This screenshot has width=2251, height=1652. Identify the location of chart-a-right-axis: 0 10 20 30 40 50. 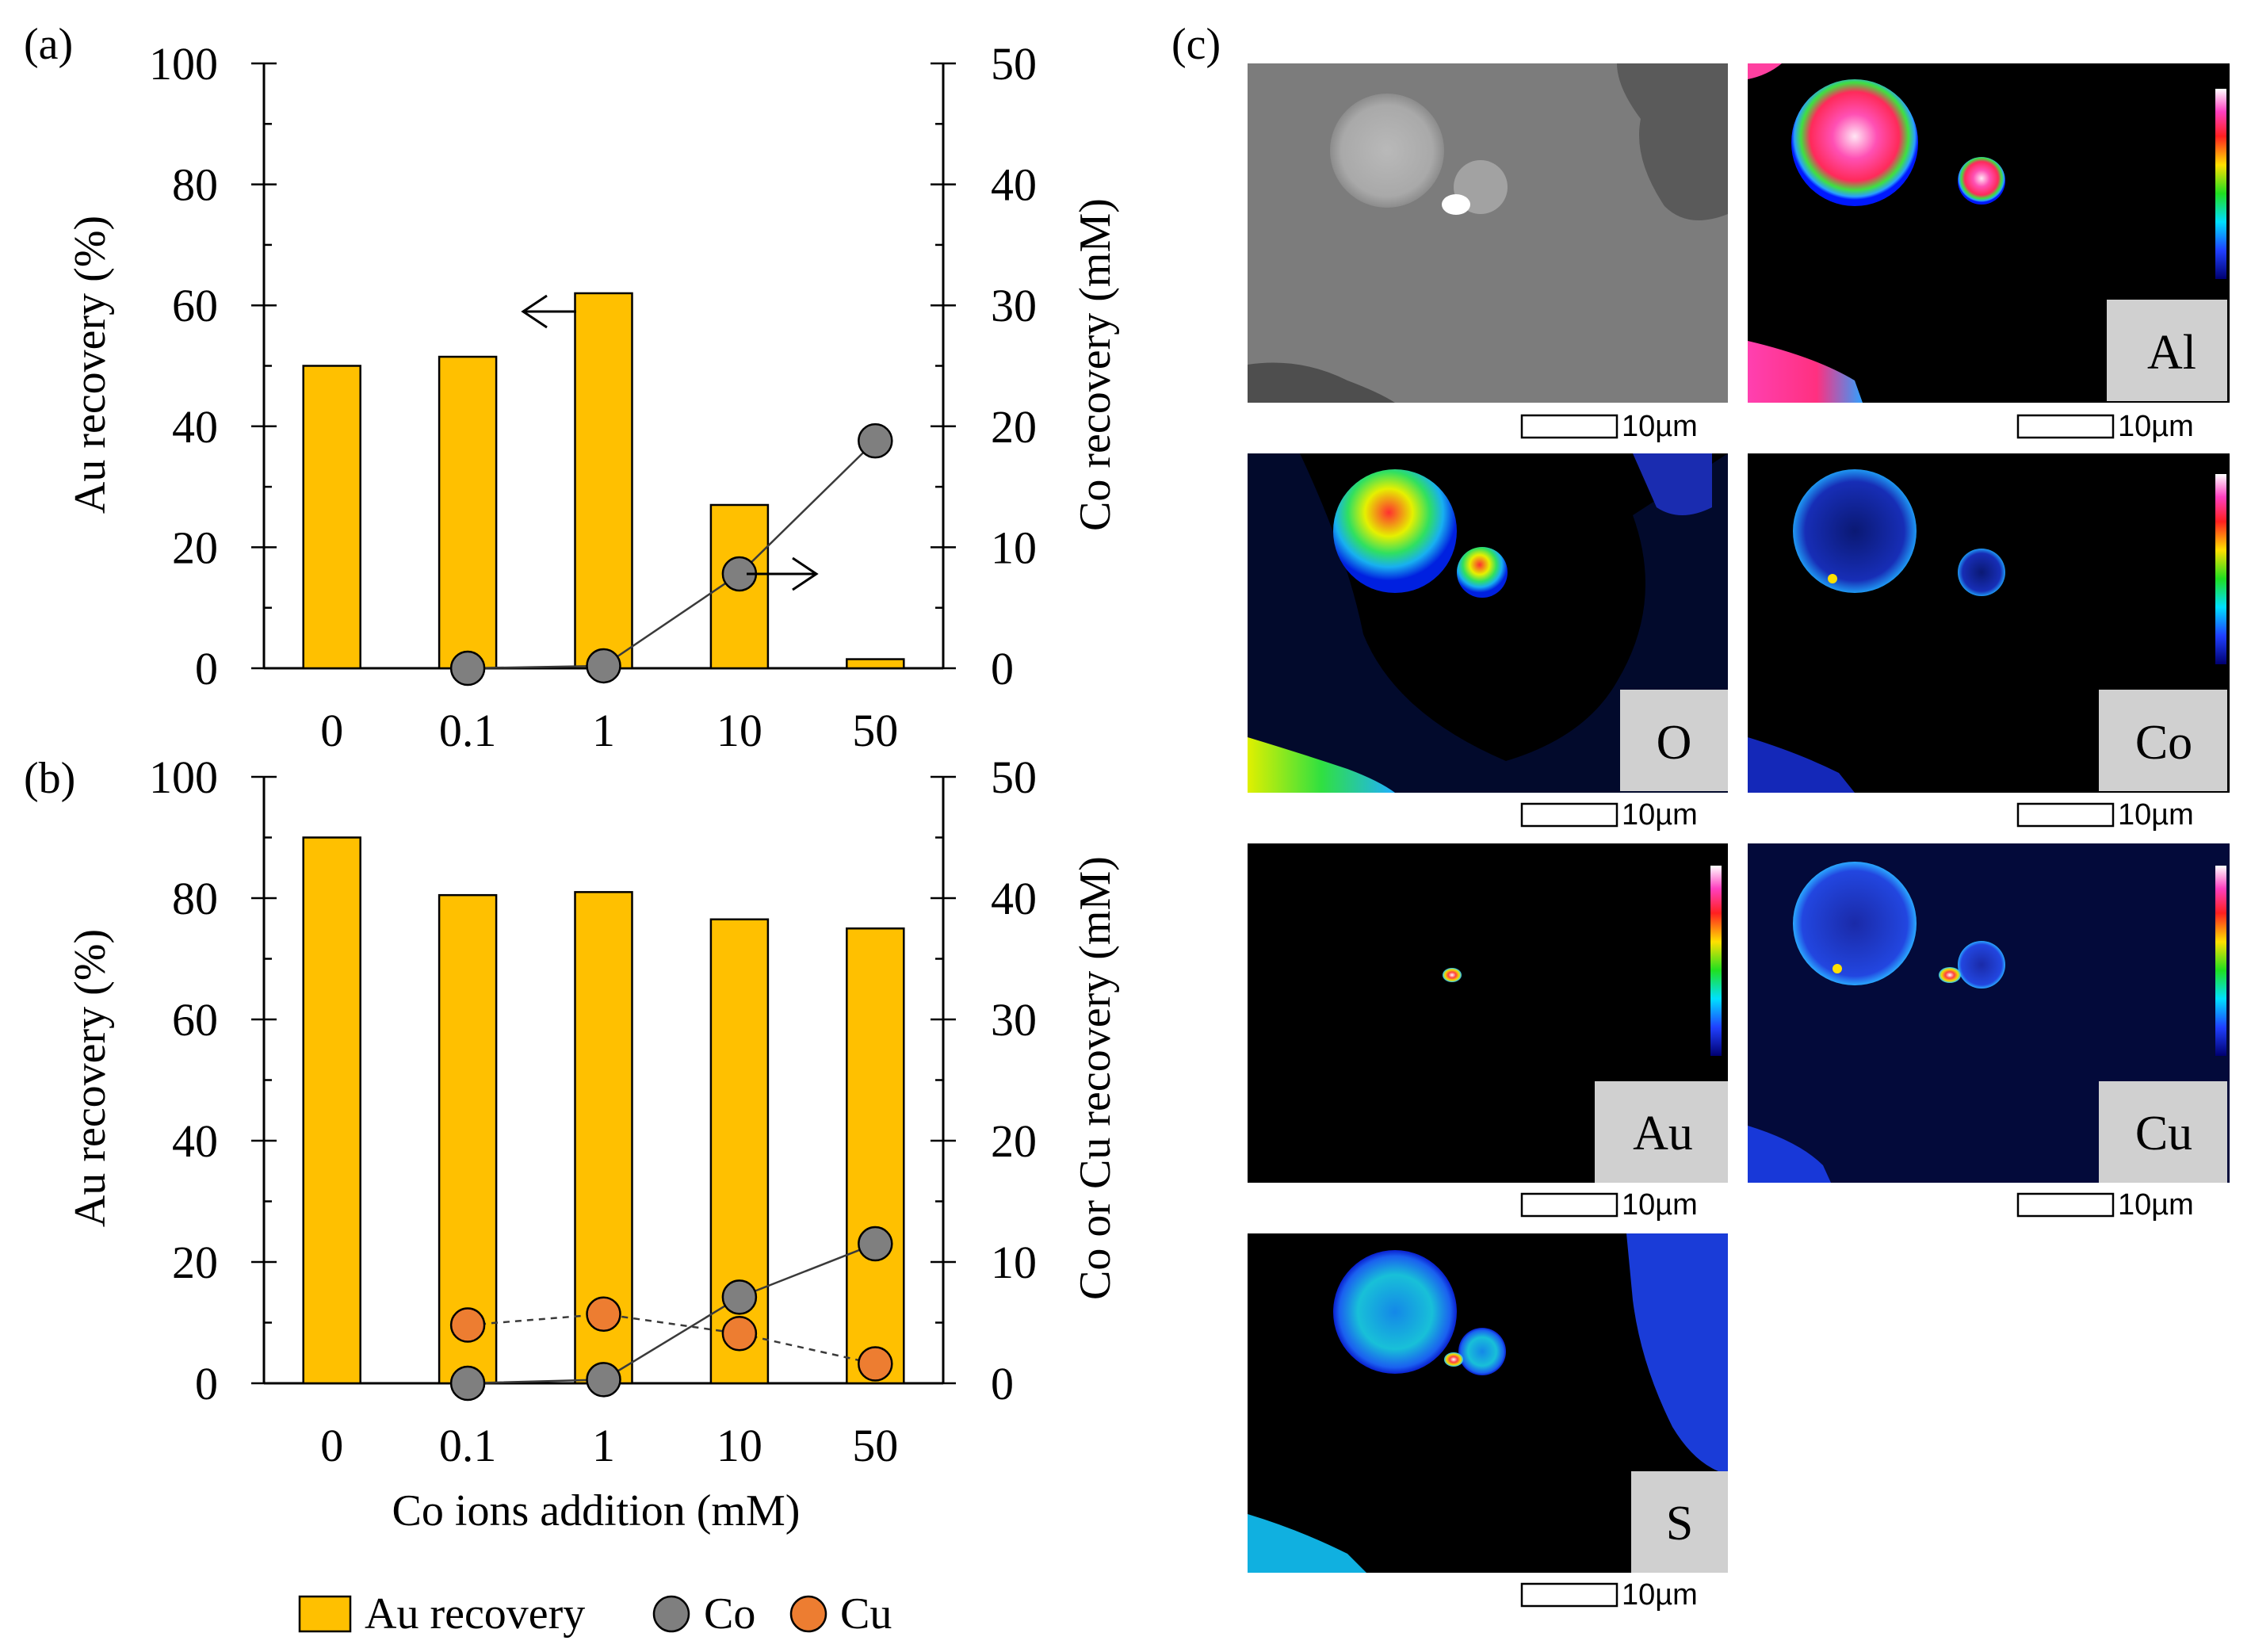
(984, 366).